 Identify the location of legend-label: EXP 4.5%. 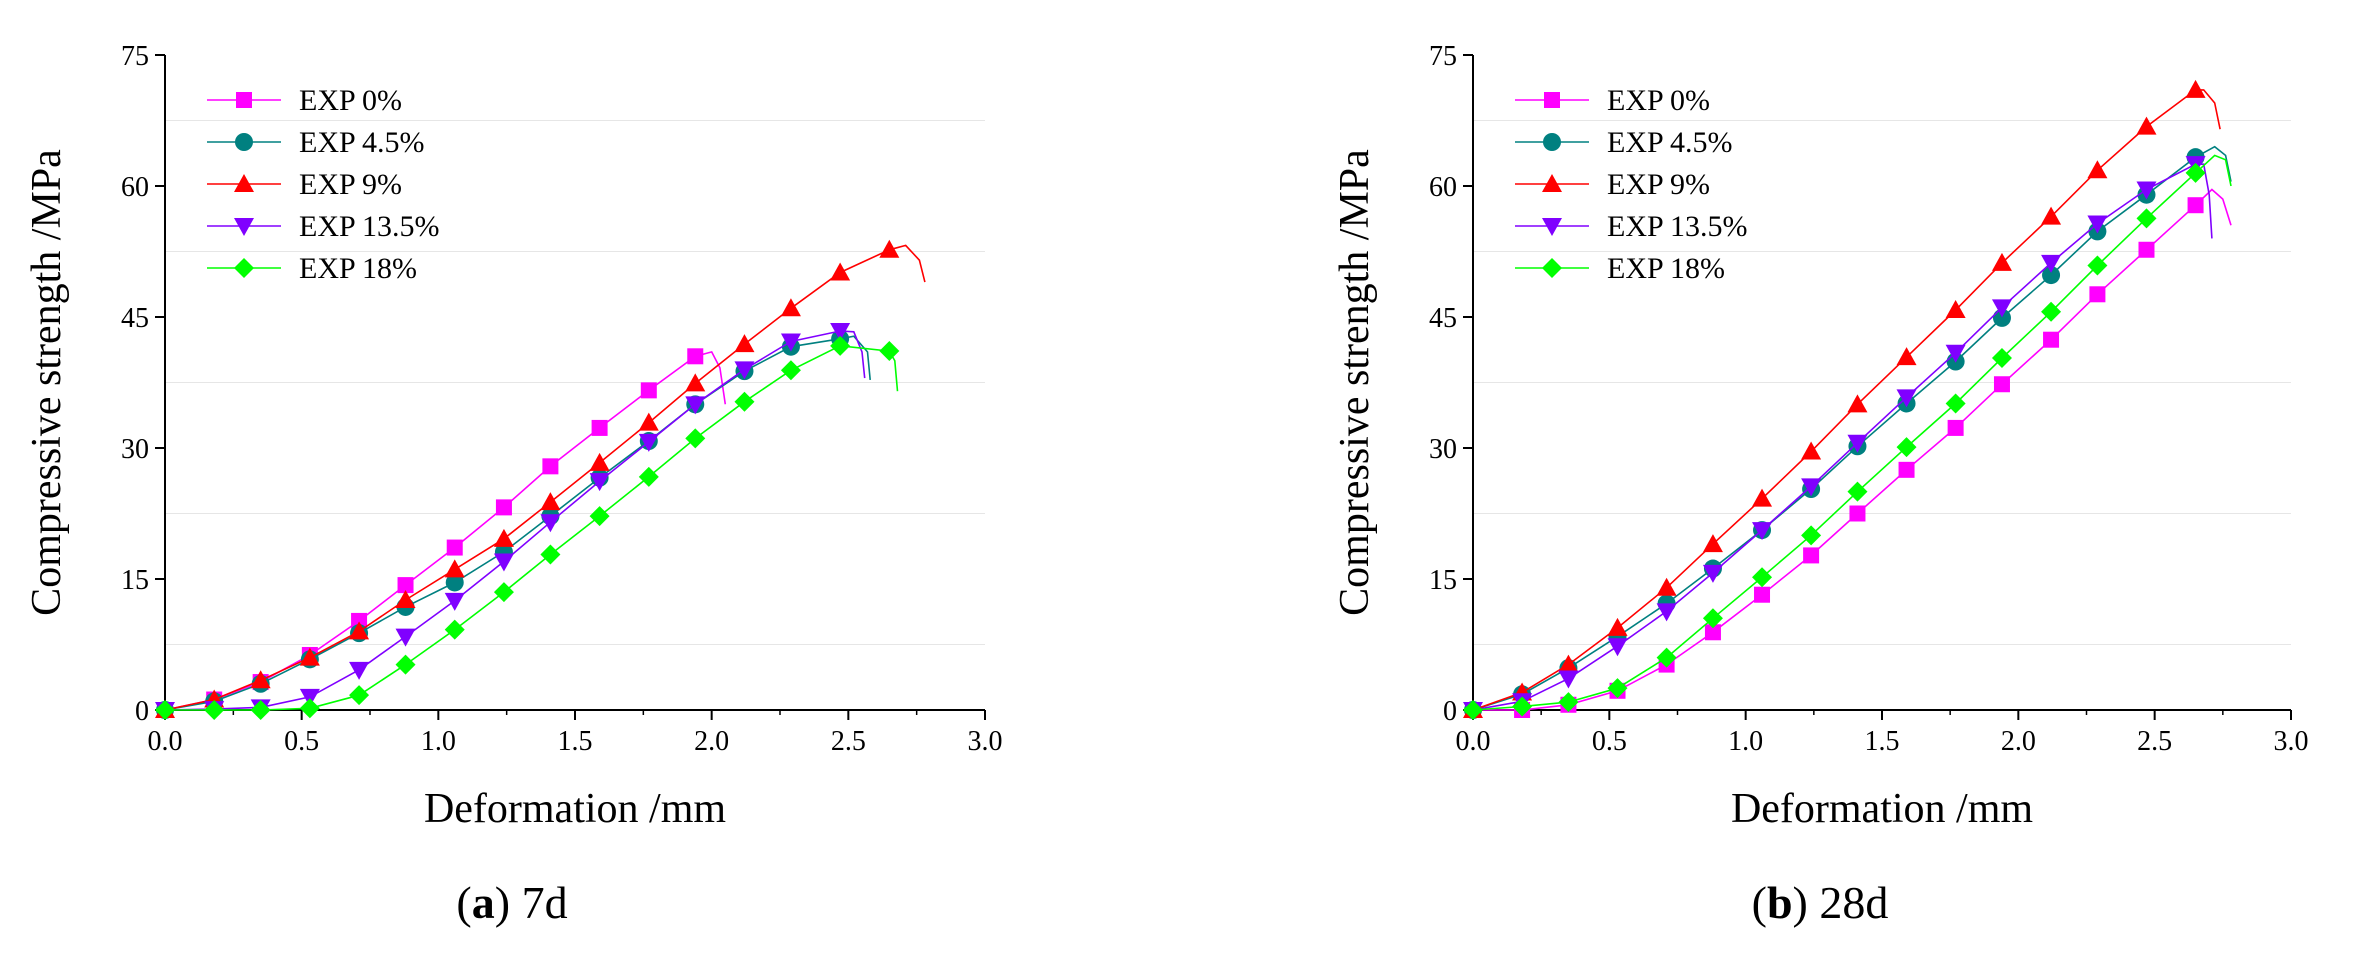
(1670, 142).